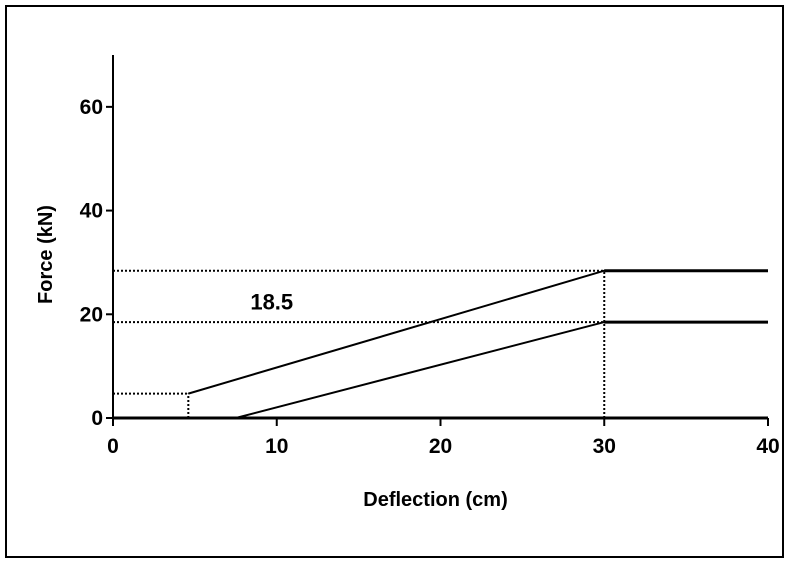 Image resolution: width=791 pixels, height=563 pixels. Describe the element at coordinates (276, 446) in the screenshot. I see `x-tick-label: 10` at that location.